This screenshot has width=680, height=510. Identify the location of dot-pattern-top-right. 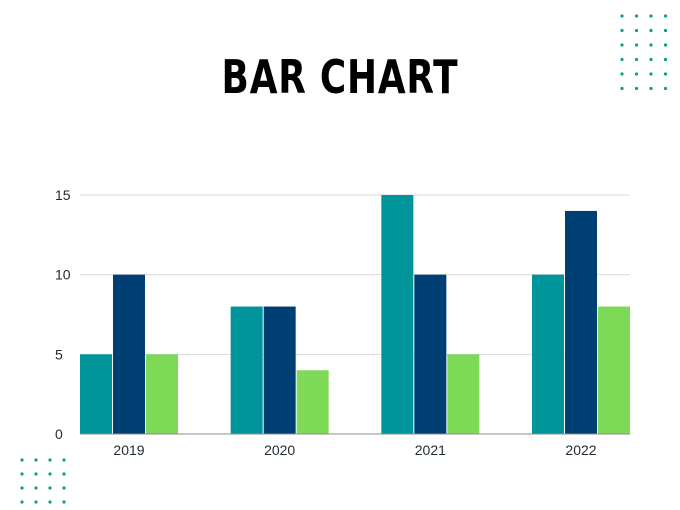
(644, 52).